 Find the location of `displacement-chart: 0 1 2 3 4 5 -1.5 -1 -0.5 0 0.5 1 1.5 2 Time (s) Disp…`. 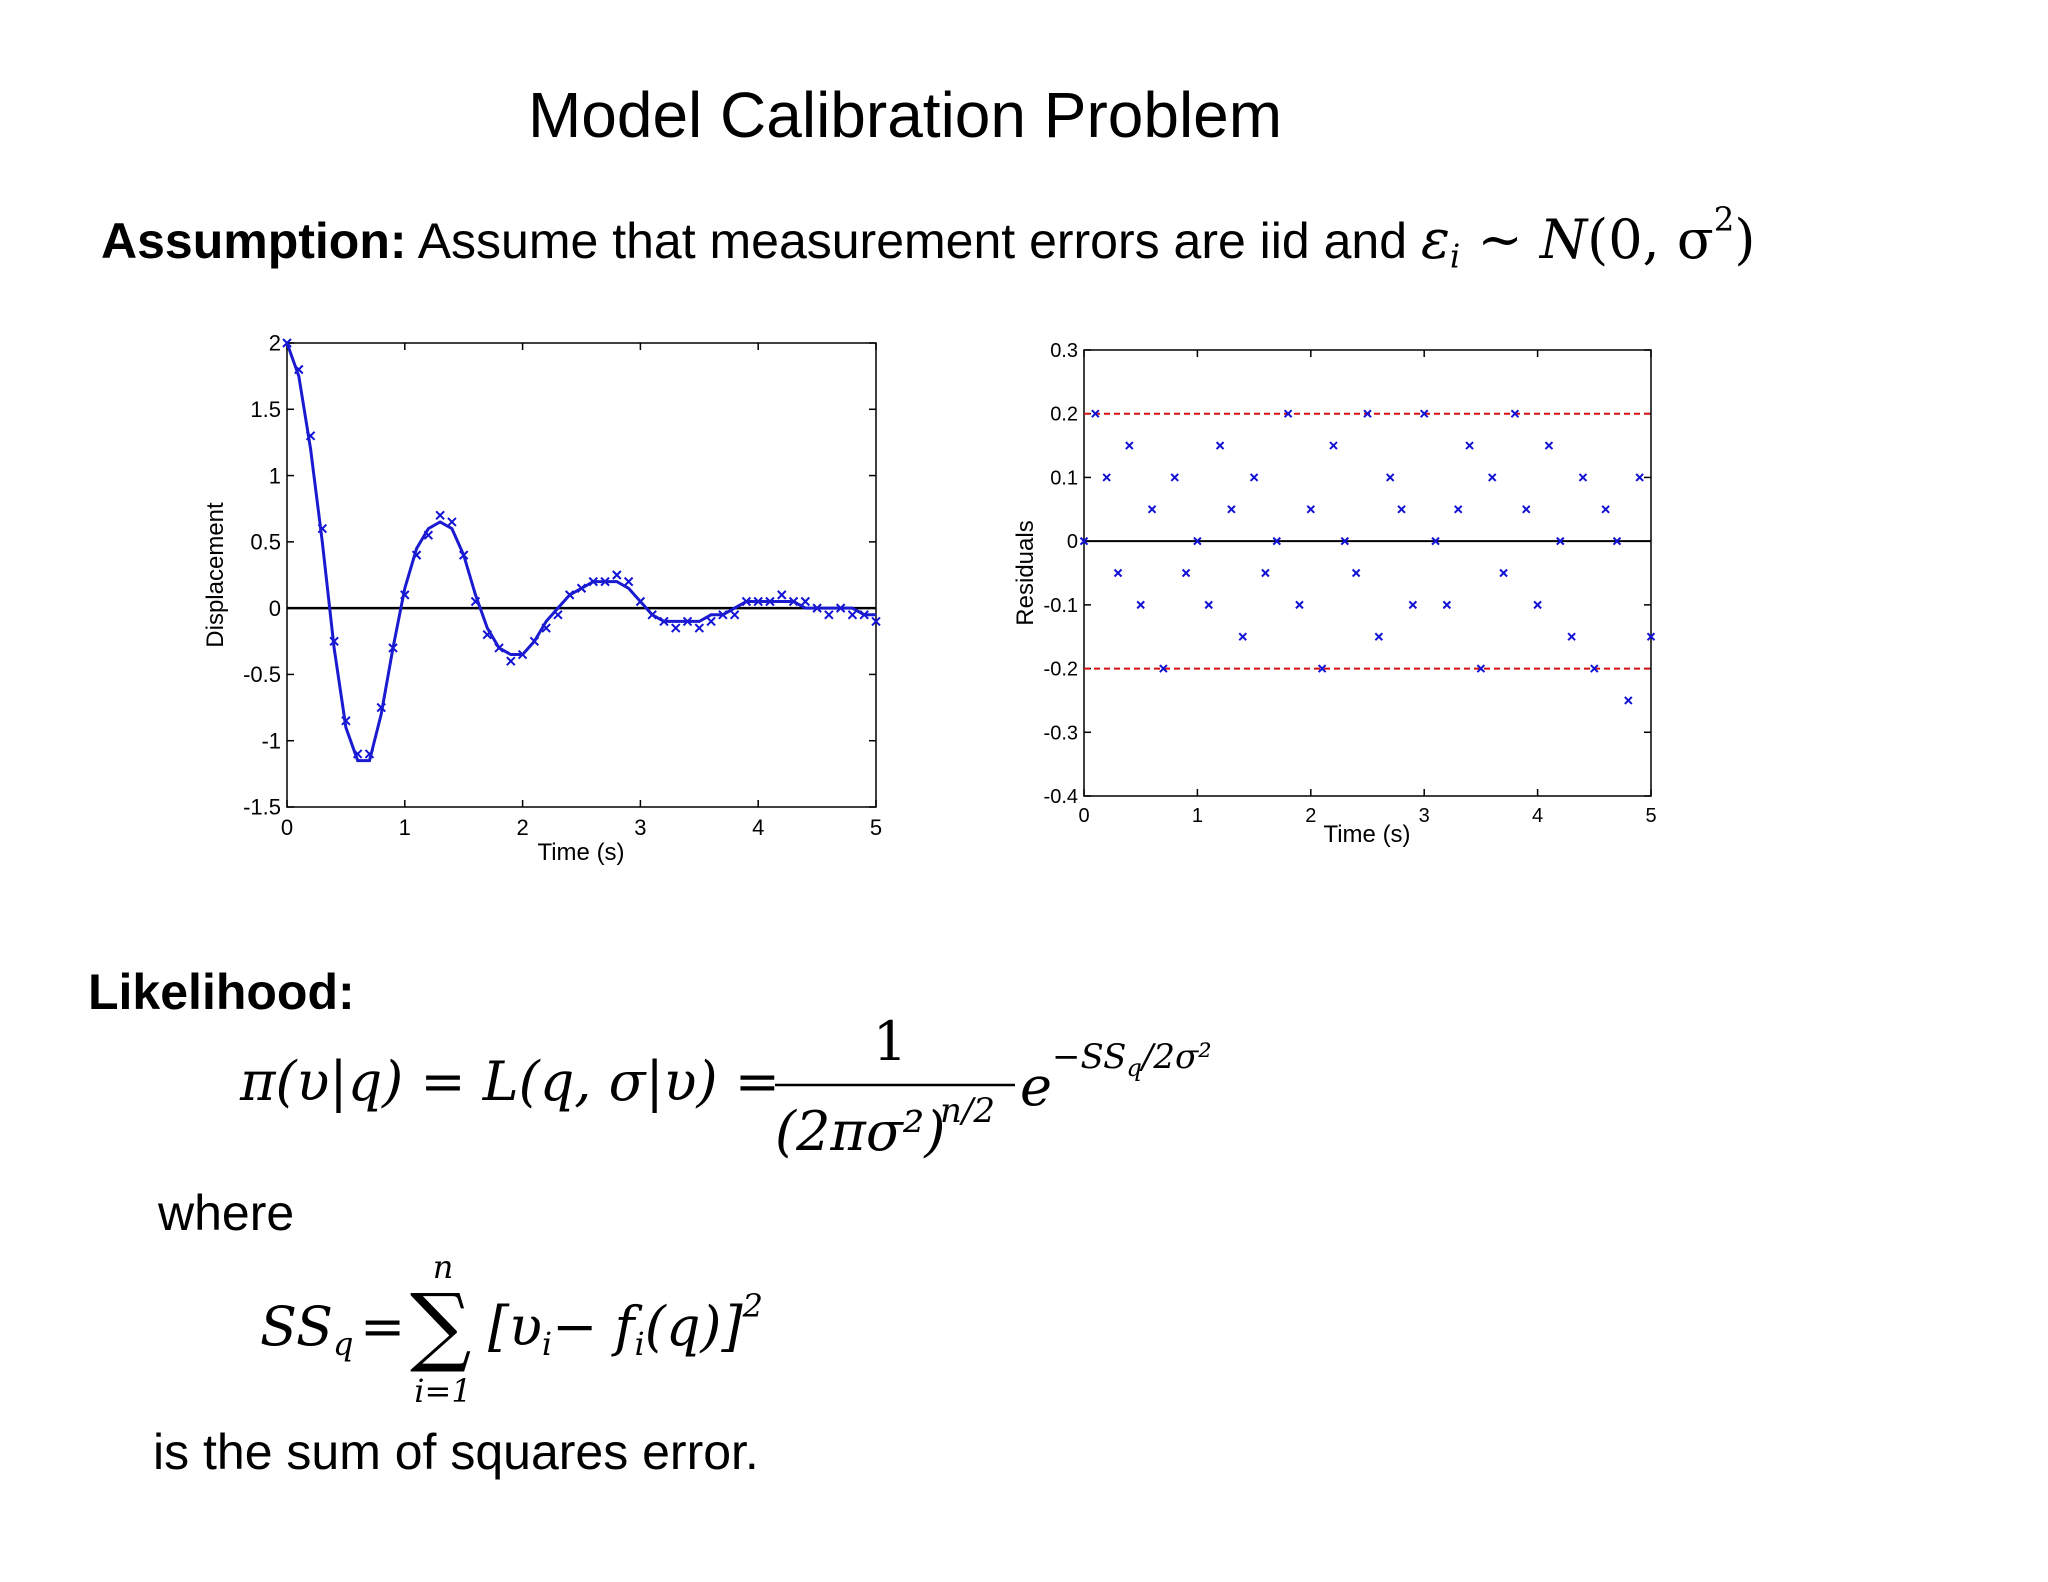

displacement-chart: 0 1 2 3 4 5 -1.5 -1 -0.5 0 0.5 1 1.5 2 Time (s) Disp… is located at coordinates (542, 598).